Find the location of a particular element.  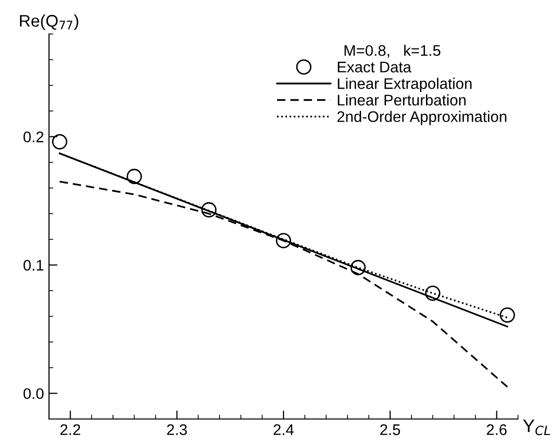

x-axis-title: Y$_{CL}$ is located at coordinates (536, 428).